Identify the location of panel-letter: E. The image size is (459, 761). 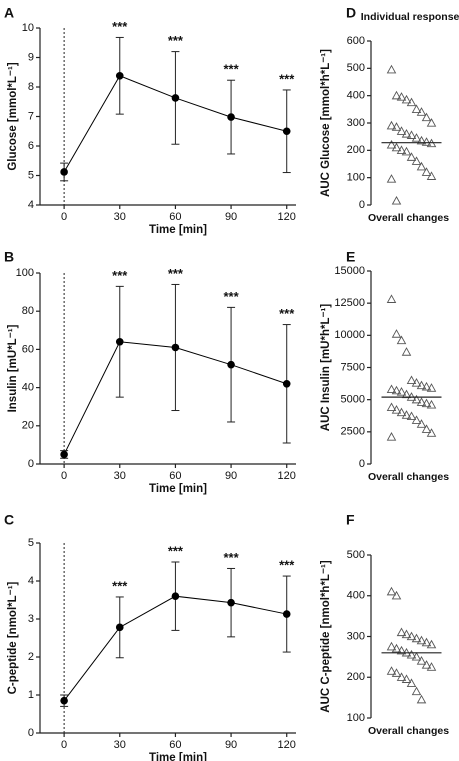
(350, 257).